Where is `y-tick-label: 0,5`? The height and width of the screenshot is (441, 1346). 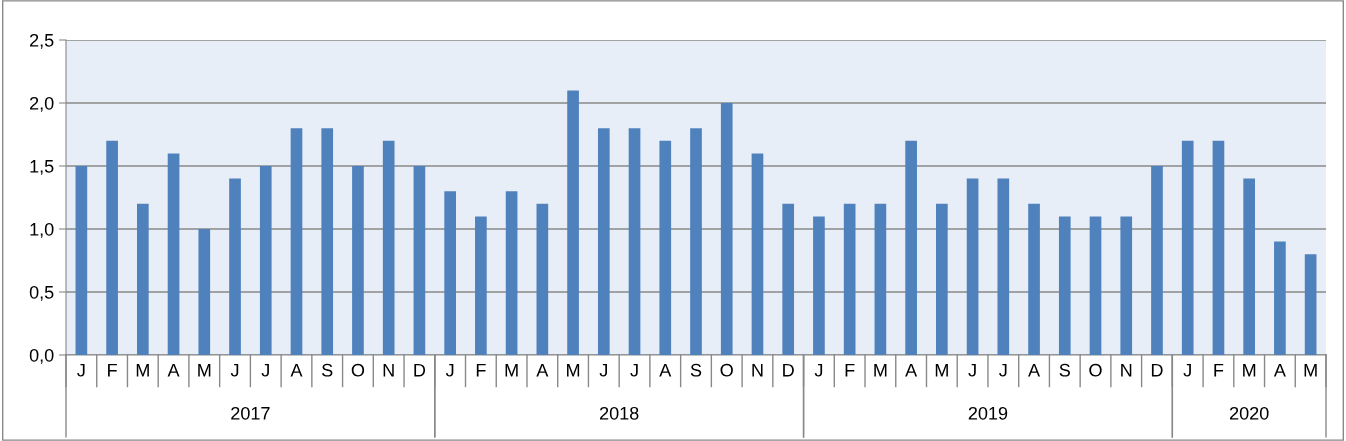
y-tick-label: 0,5 is located at coordinates (41, 293).